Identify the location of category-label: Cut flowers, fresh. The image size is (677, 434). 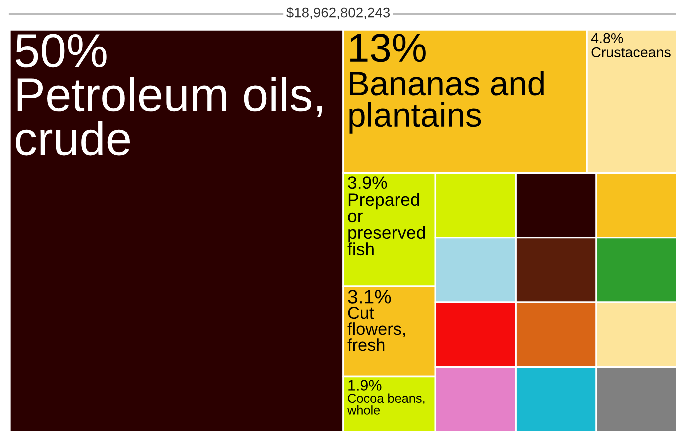
(377, 329).